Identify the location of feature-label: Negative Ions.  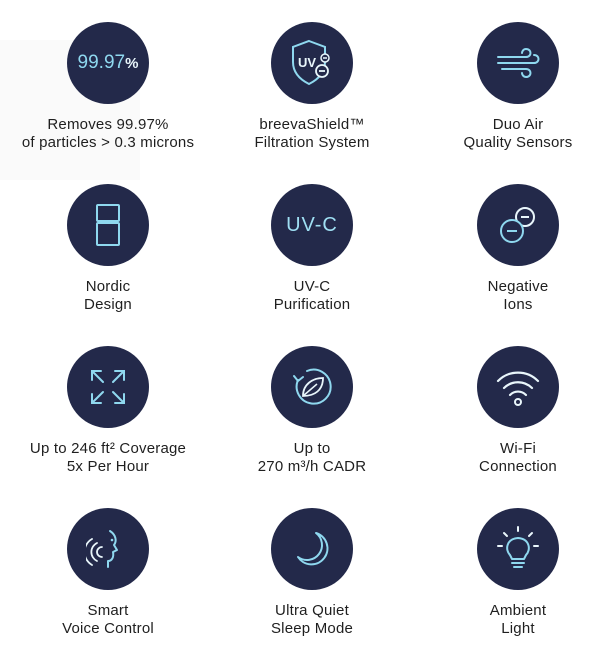
(508, 296).